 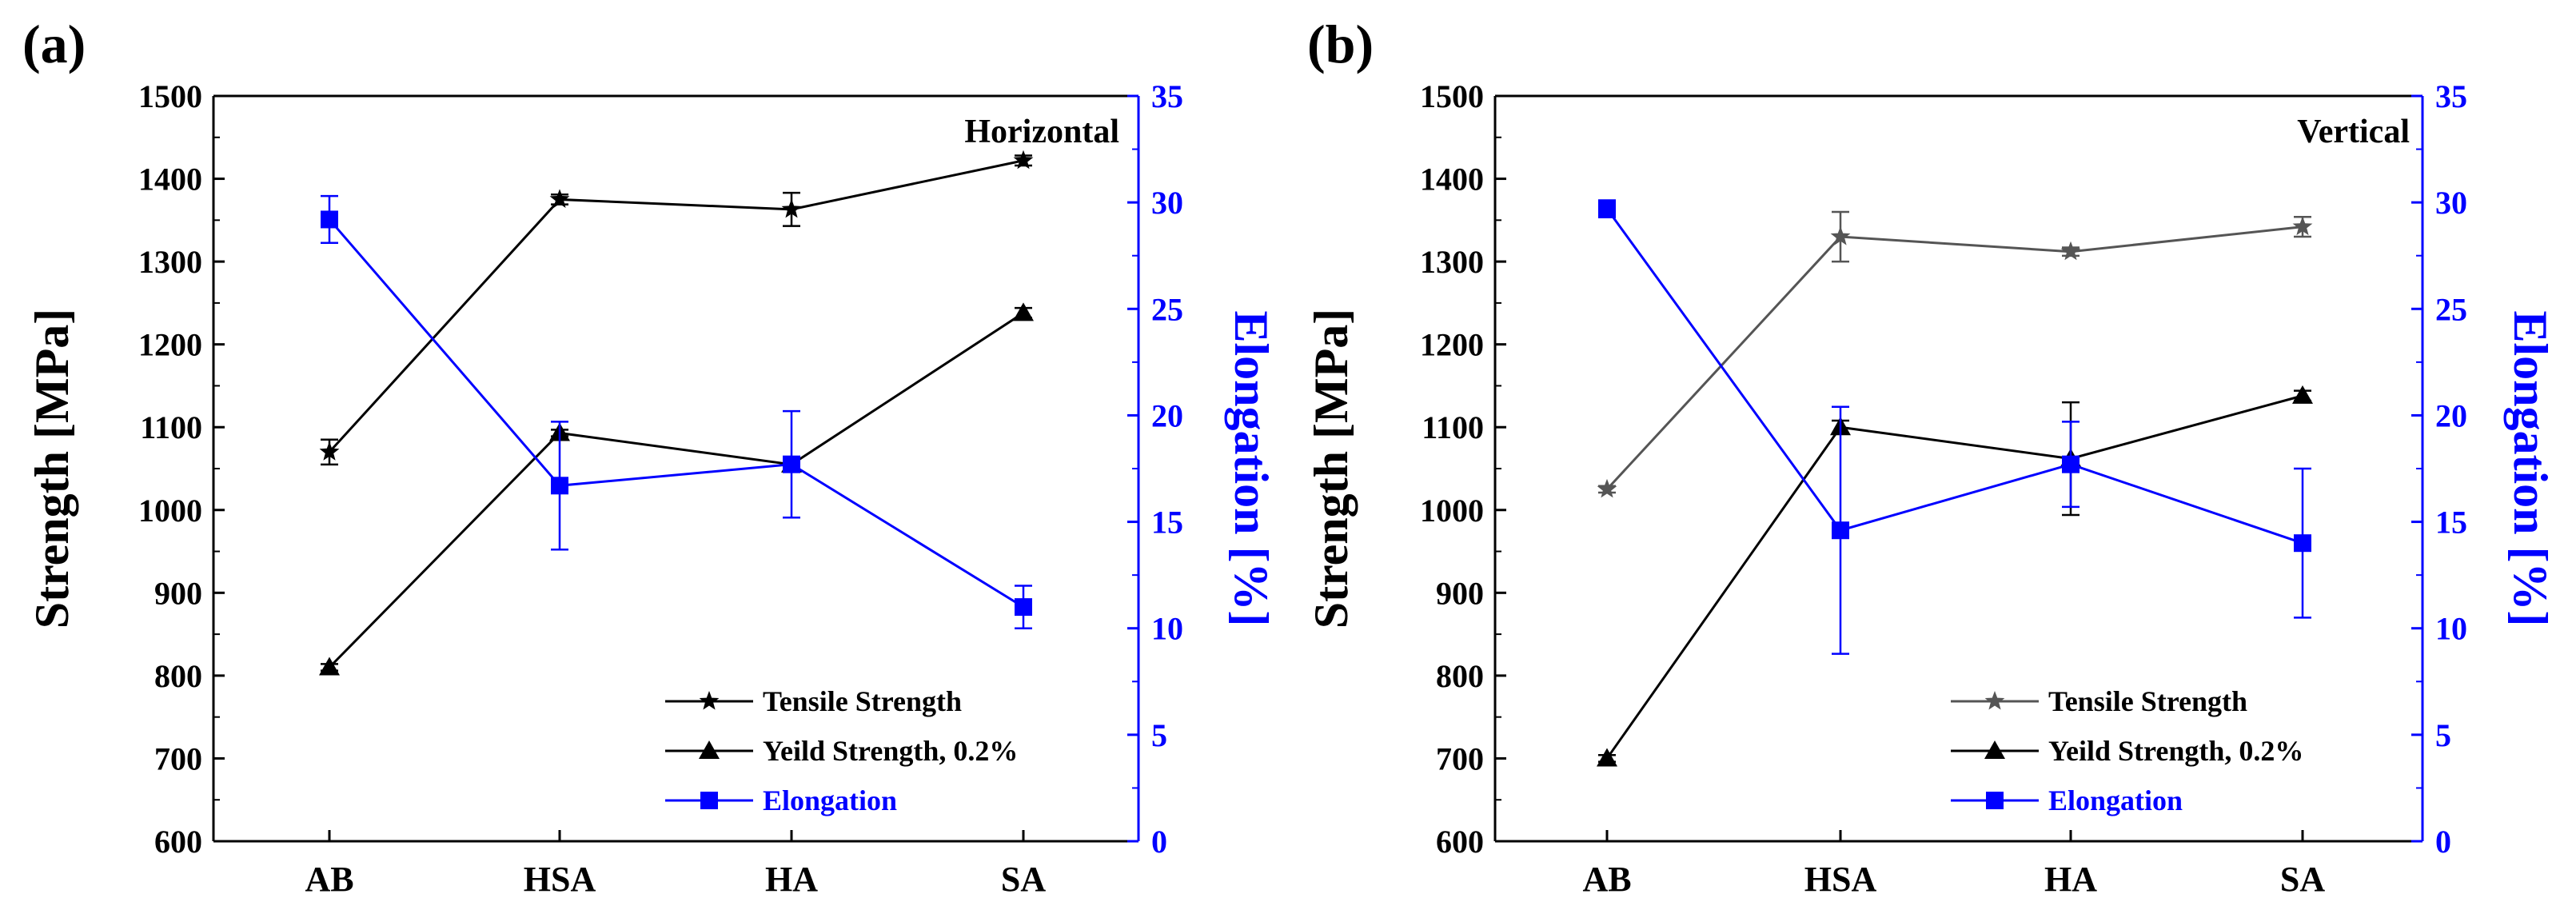 I want to click on orientation-annotation: Horizontal, so click(x=1041, y=132).